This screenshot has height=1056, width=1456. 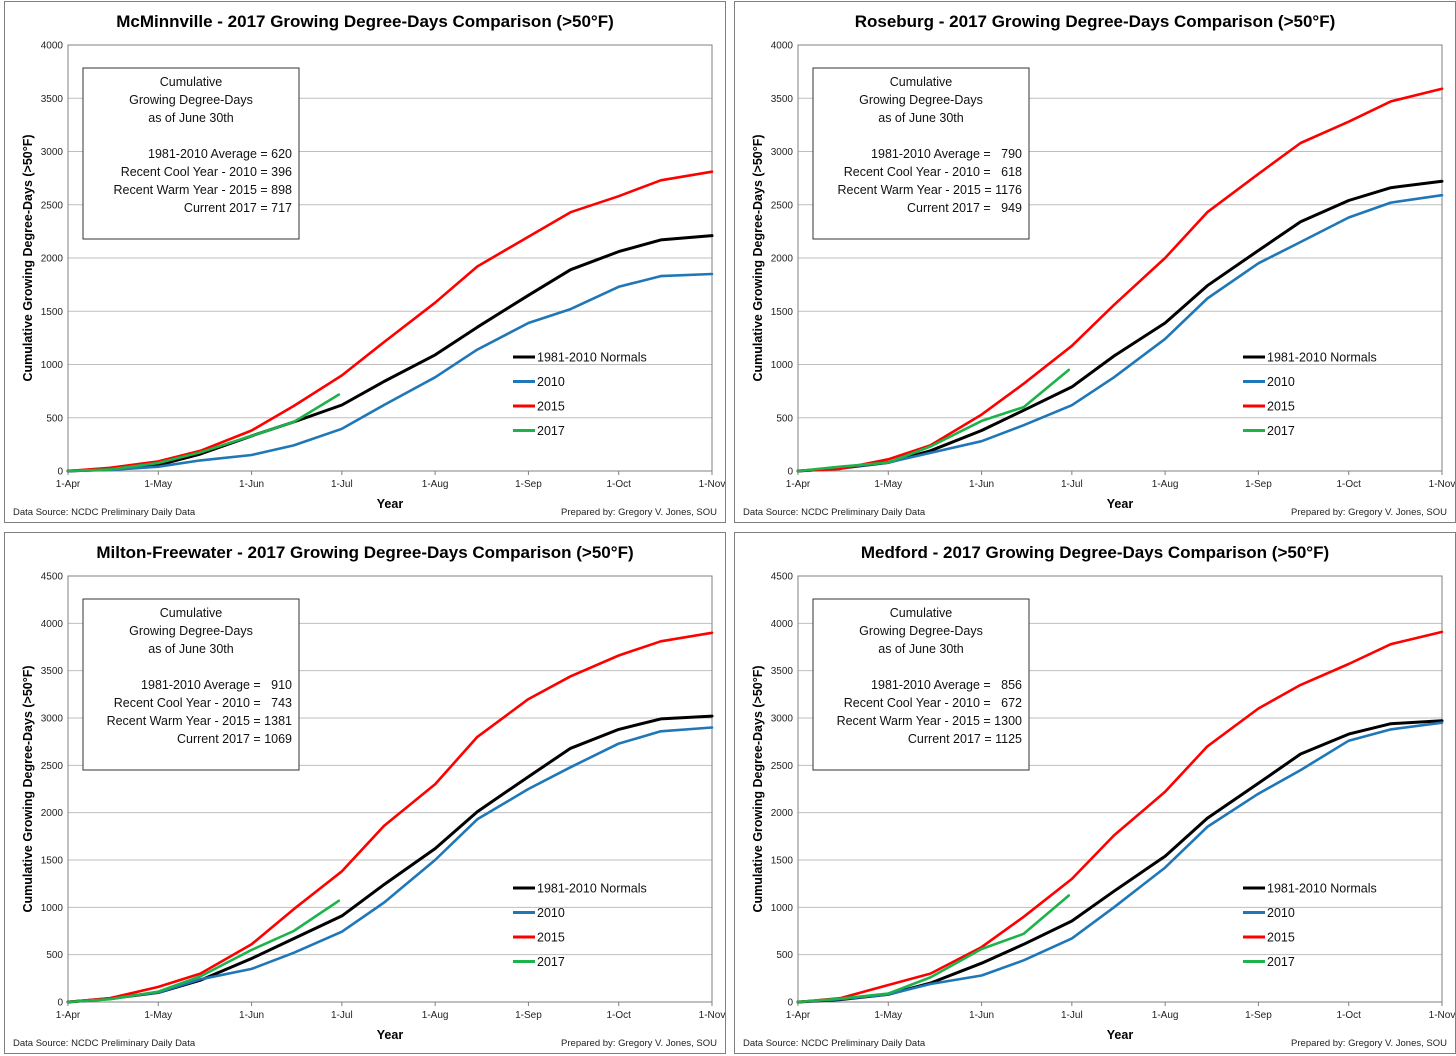 What do you see at coordinates (946, 685) in the screenshot?
I see `summary-box-value: 1981-2010 Average = 856` at bounding box center [946, 685].